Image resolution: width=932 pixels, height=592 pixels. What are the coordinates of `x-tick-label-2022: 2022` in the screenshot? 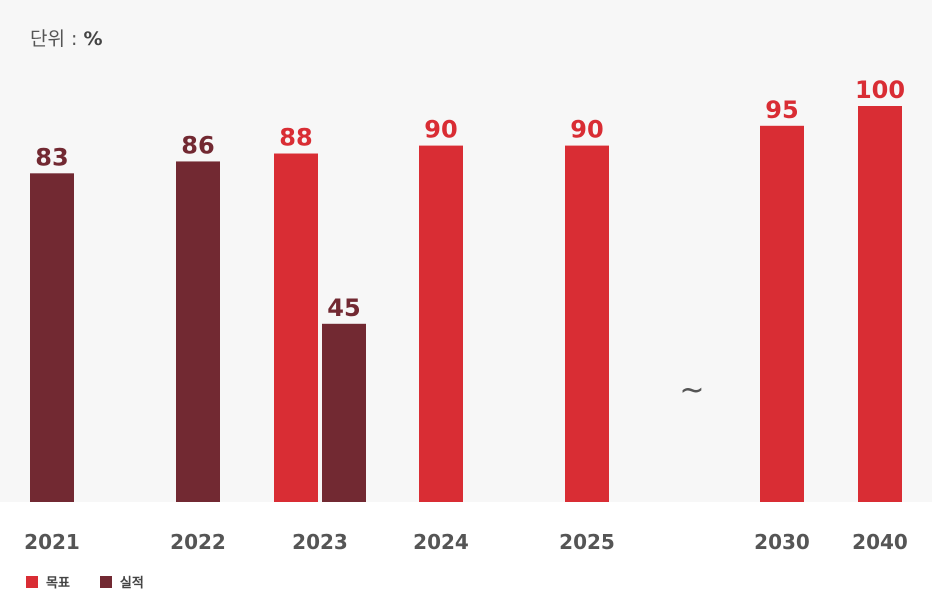 It's located at (198, 542).